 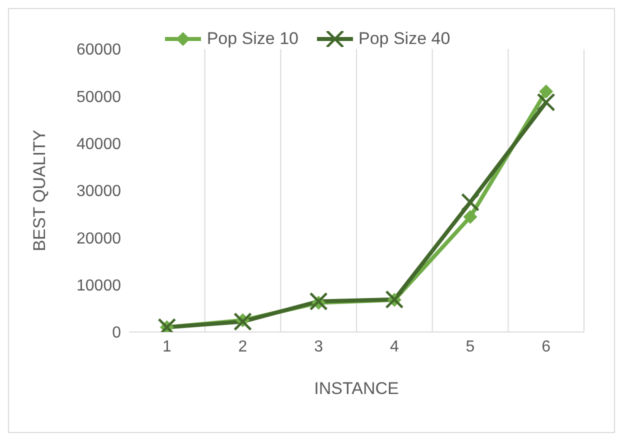 What do you see at coordinates (356, 388) in the screenshot?
I see `x-axis-title: INSTANCE` at bounding box center [356, 388].